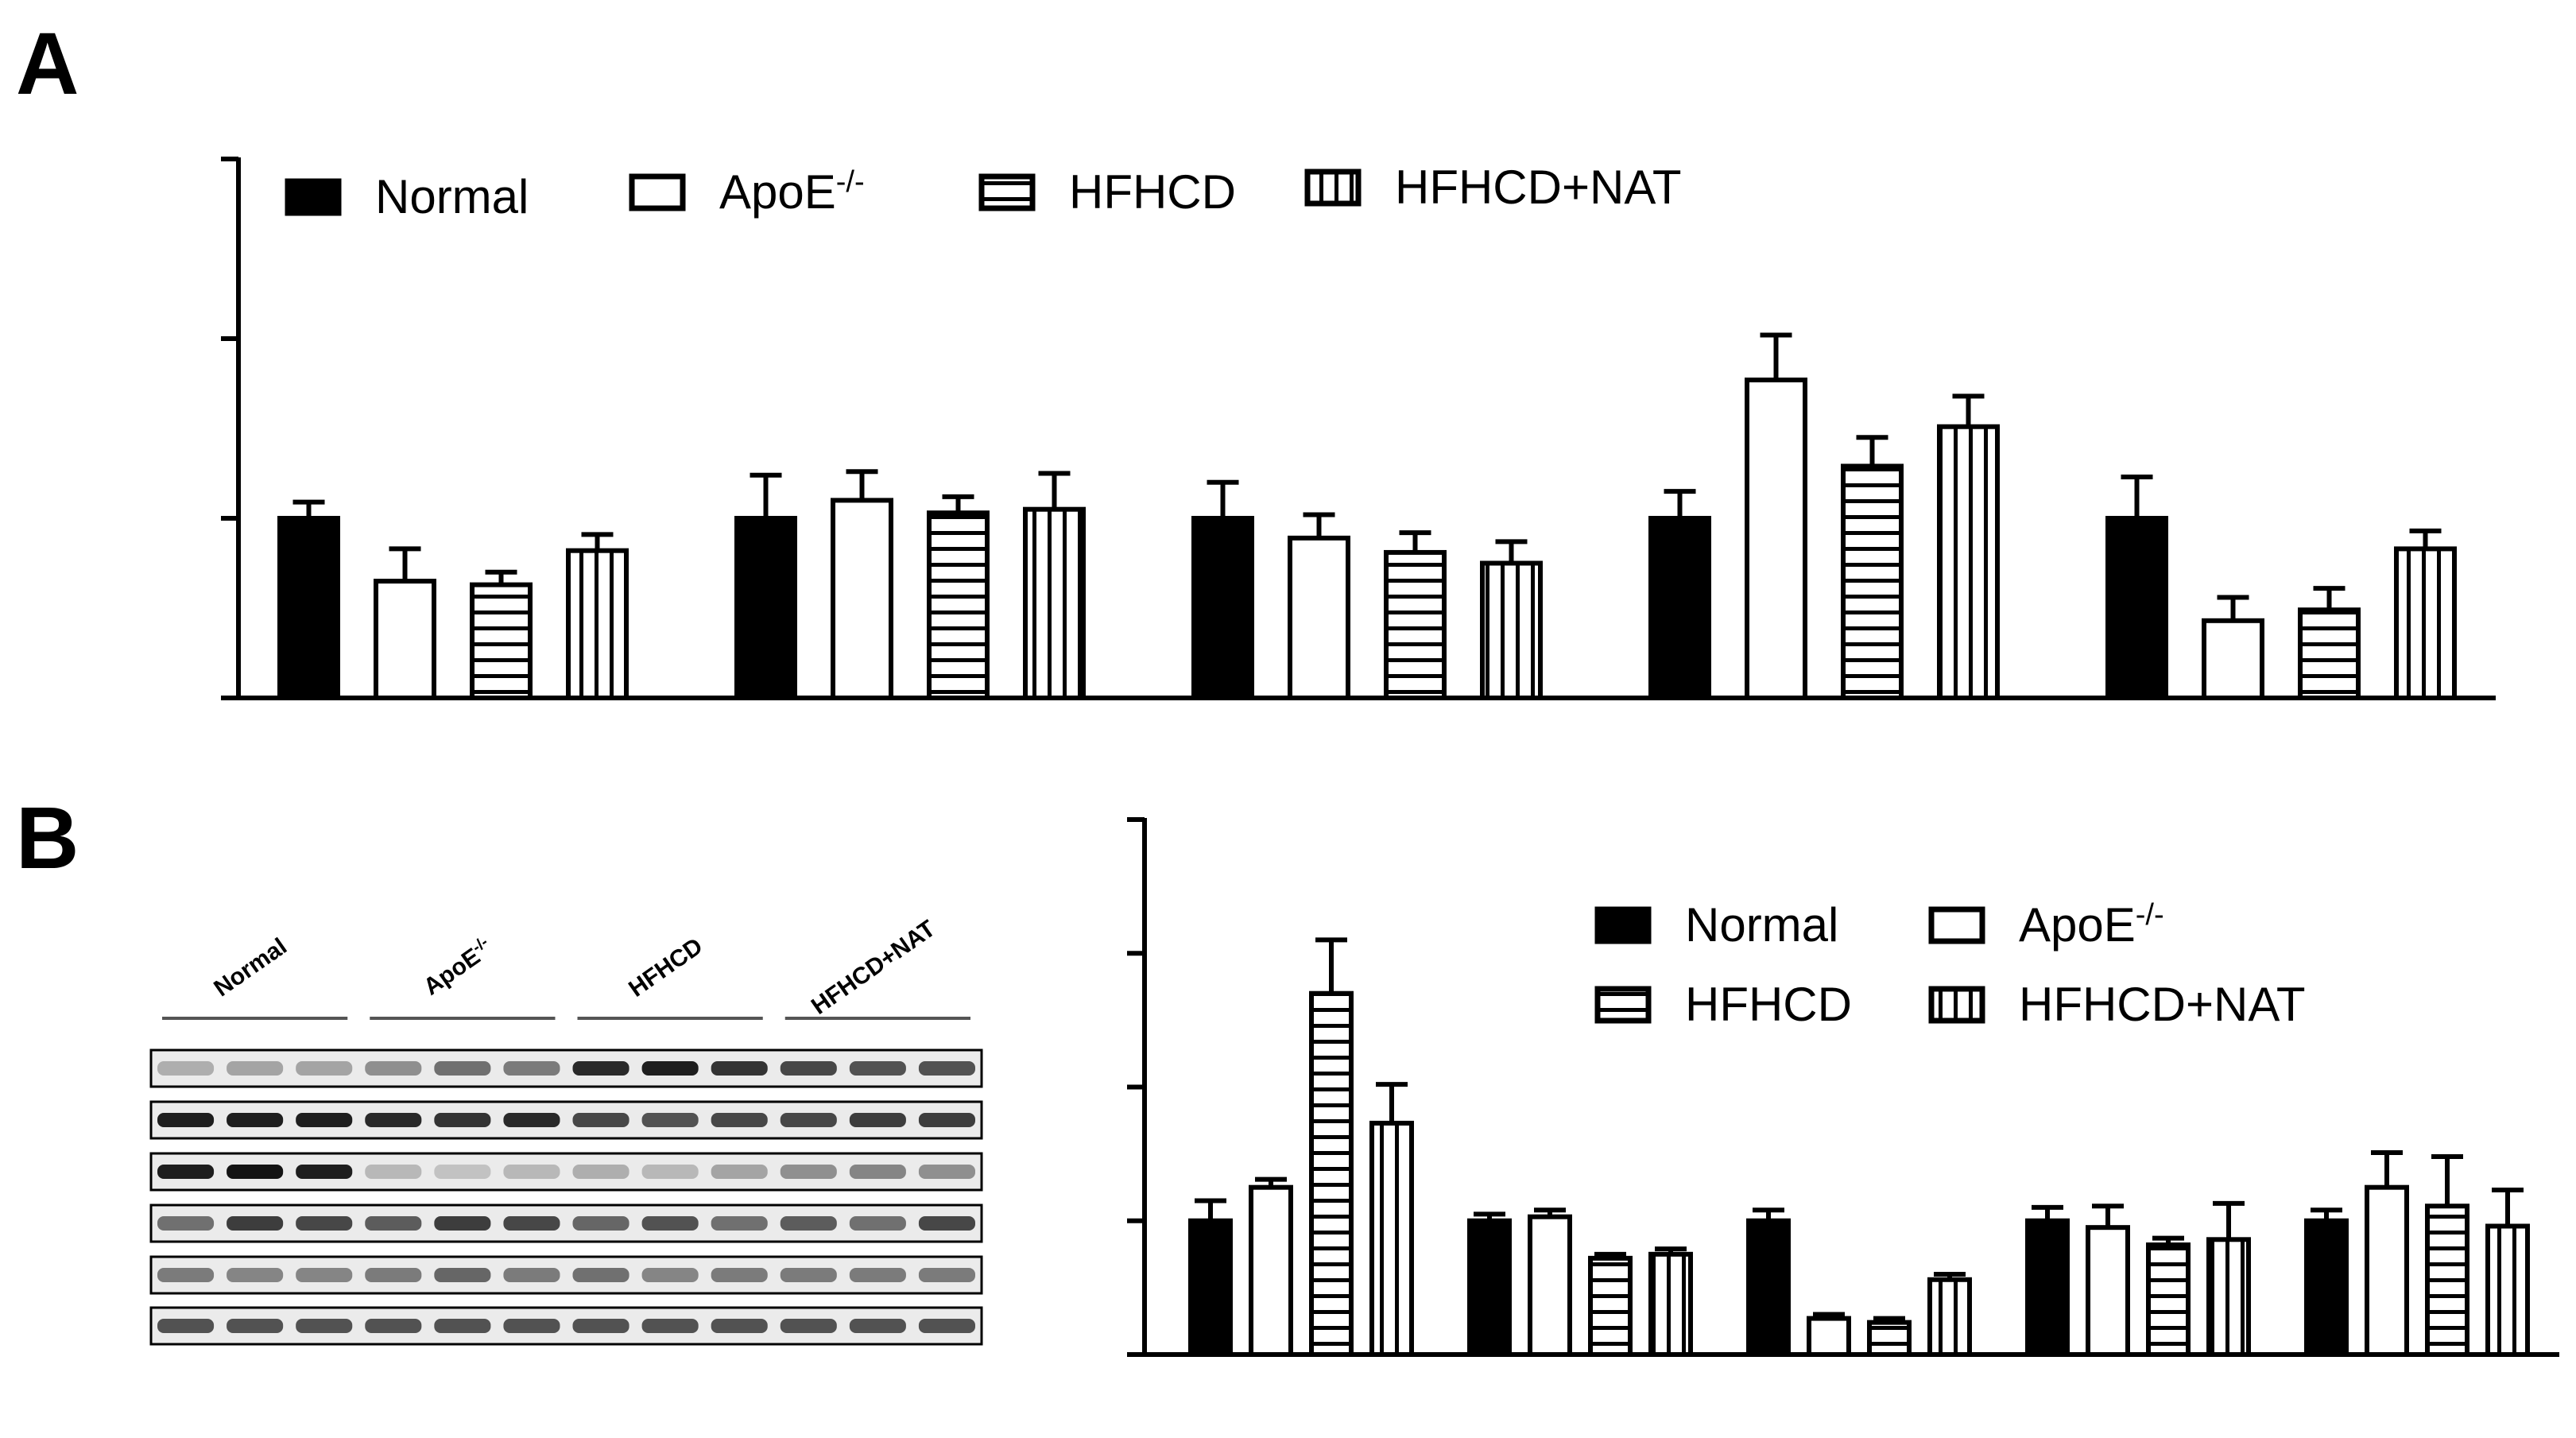 This screenshot has width=2576, height=1438. Describe the element at coordinates (777, 192) in the screenshot. I see `legend-label-text: ApoE` at that location.